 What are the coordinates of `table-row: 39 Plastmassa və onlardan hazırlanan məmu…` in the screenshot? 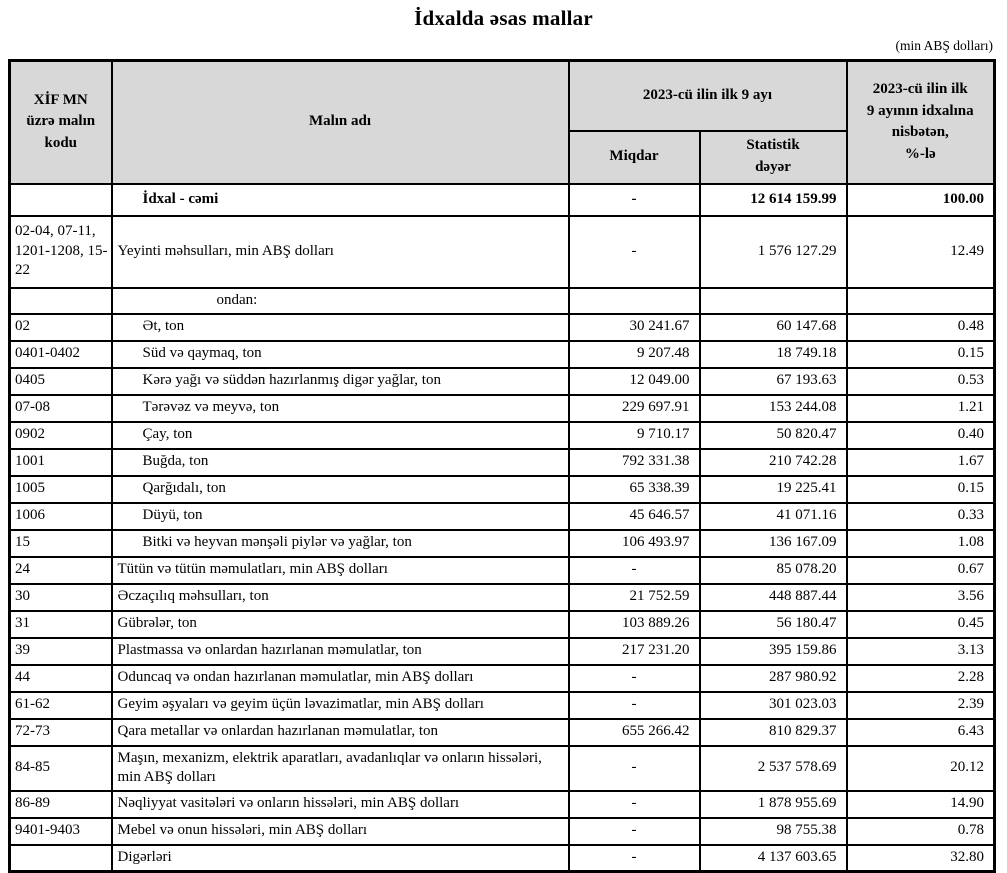 It's located at (502, 651).